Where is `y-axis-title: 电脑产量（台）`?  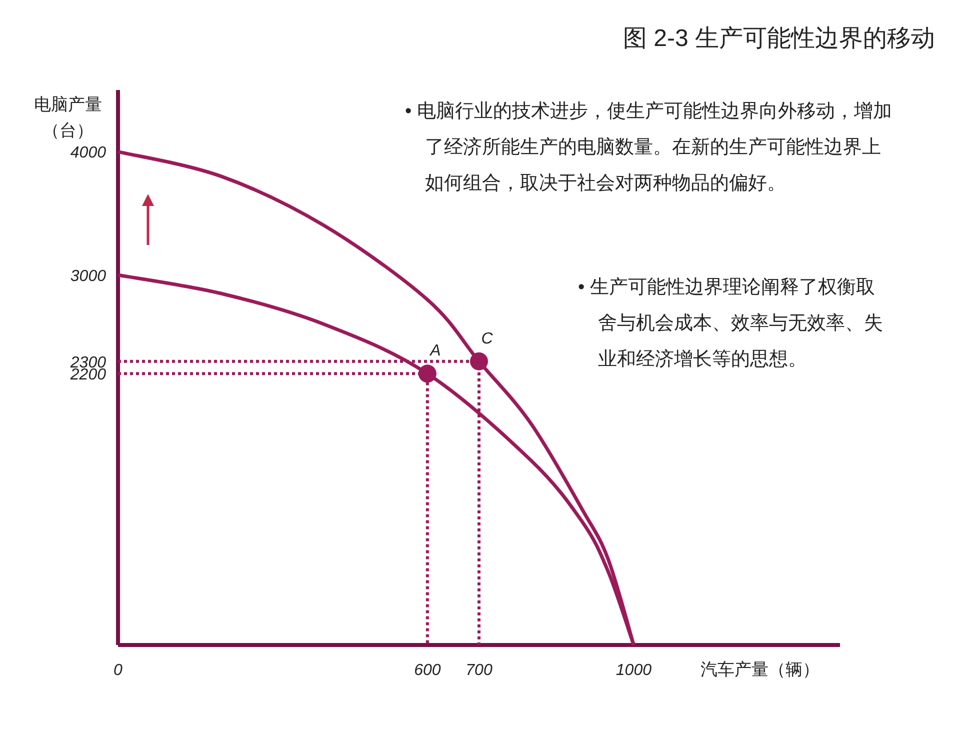 y-axis-title: 电脑产量（台） is located at coordinates (68, 118).